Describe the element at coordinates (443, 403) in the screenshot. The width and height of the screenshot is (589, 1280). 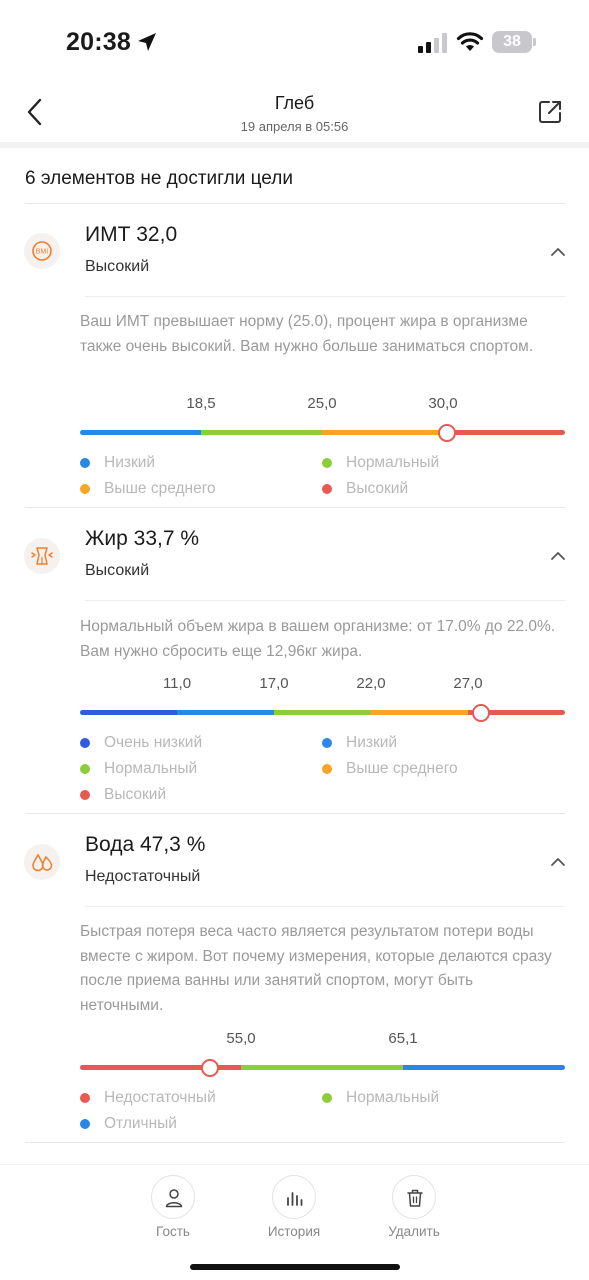
I see `range-tick-label: 30,0` at that location.